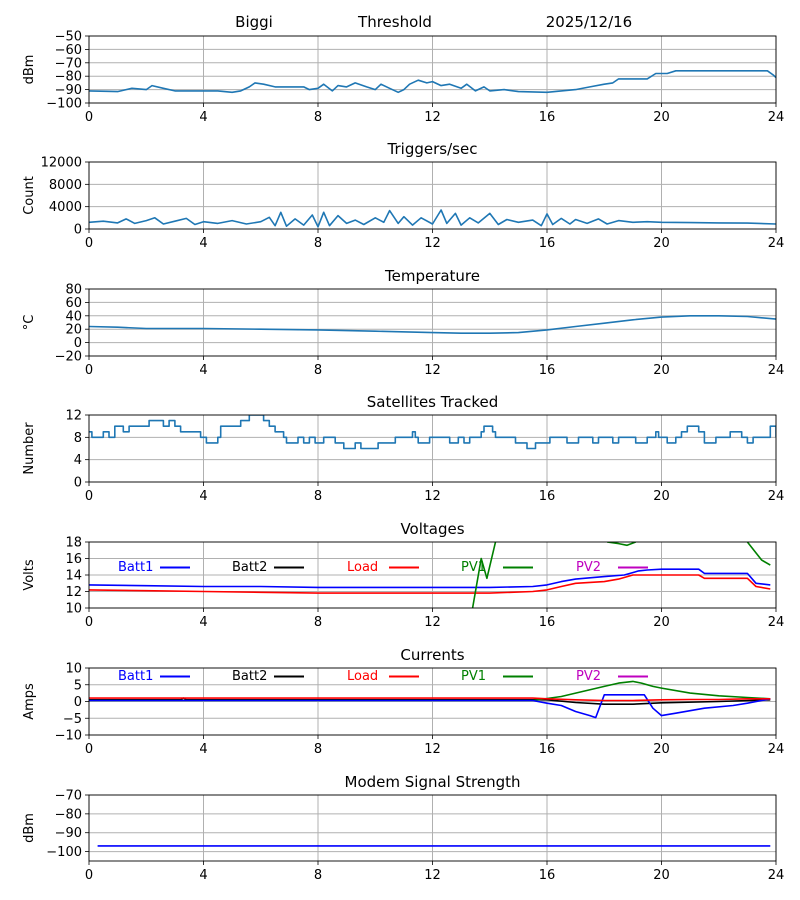 The height and width of the screenshot is (900, 800). Describe the element at coordinates (430, 706) in the screenshot. I see `series-line-currents` at that location.